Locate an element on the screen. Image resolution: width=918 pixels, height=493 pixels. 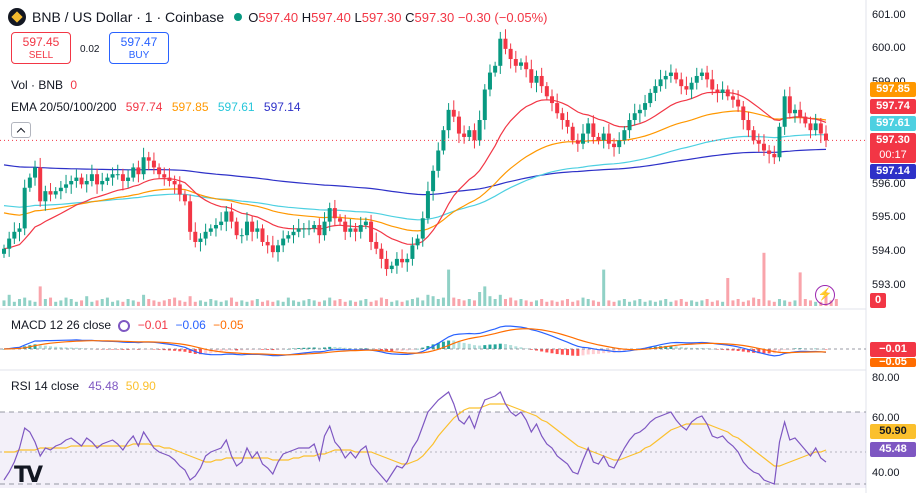
spread-value: 0.02 is located at coordinates (90, 49).